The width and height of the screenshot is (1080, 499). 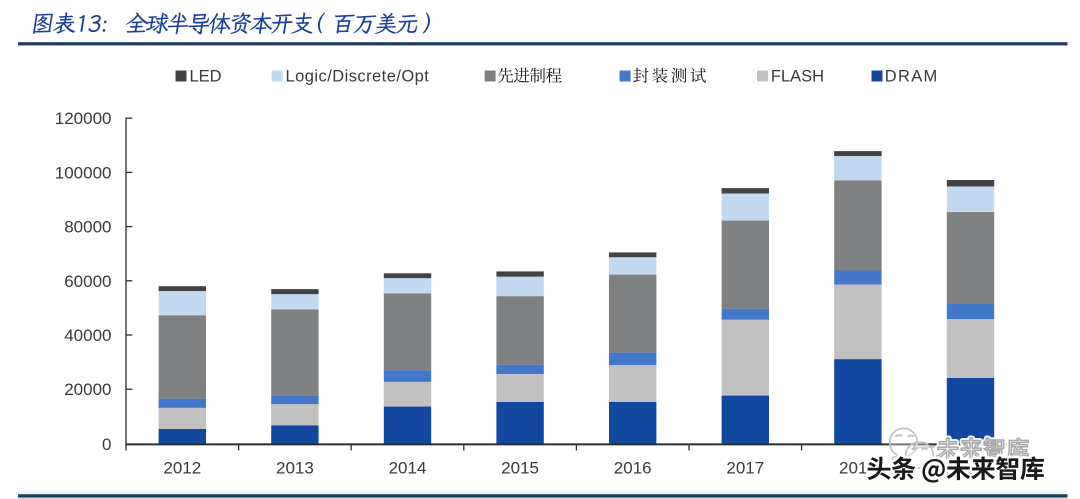 I want to click on svg-text: 2016, so click(x=633, y=468).